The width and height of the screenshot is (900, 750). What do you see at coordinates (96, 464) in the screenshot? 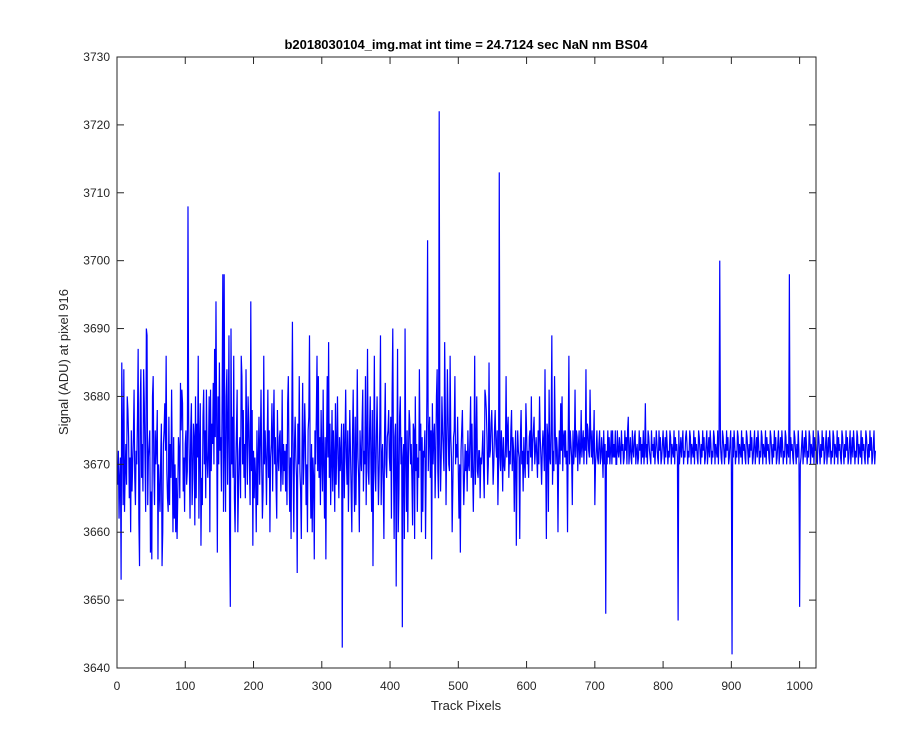
I see `y-tick-label: 3670` at bounding box center [96, 464].